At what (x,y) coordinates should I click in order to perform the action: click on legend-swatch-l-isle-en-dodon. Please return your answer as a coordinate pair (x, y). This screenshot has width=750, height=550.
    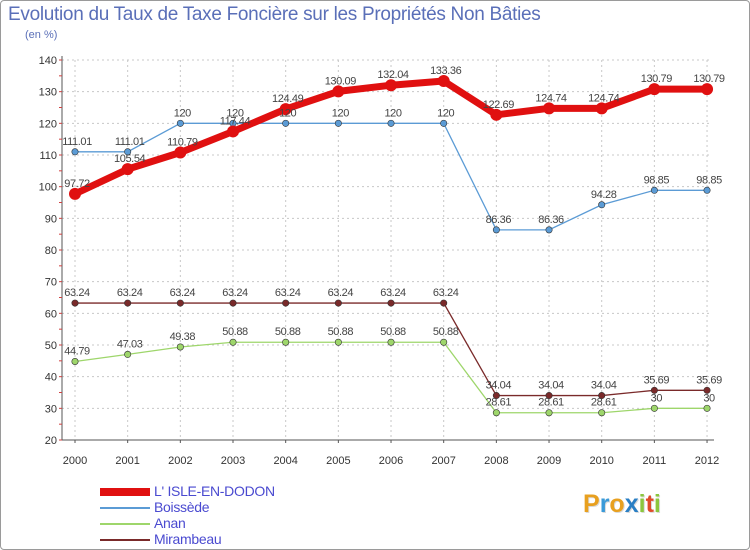
    Looking at the image, I should click on (125, 492).